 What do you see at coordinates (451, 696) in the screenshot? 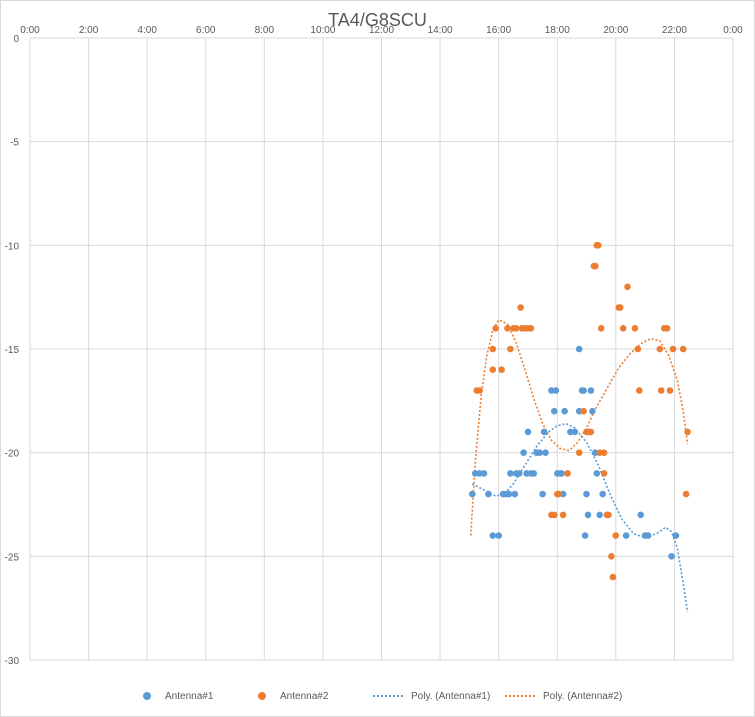
I see `legend-label-poly-antenna1: Poly. (Antenna#1)` at bounding box center [451, 696].